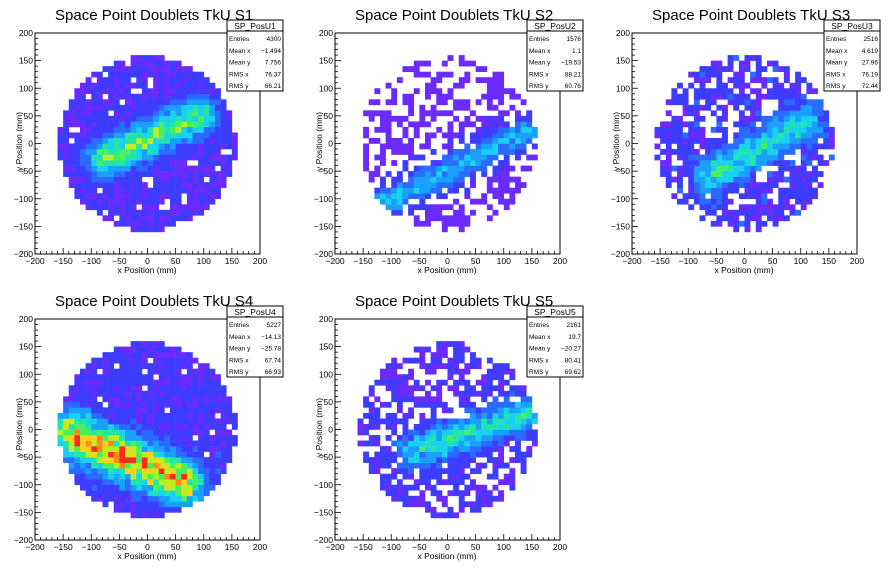  What do you see at coordinates (447, 270) in the screenshot?
I see `x-axis-label: x Position (mm)` at bounding box center [447, 270].